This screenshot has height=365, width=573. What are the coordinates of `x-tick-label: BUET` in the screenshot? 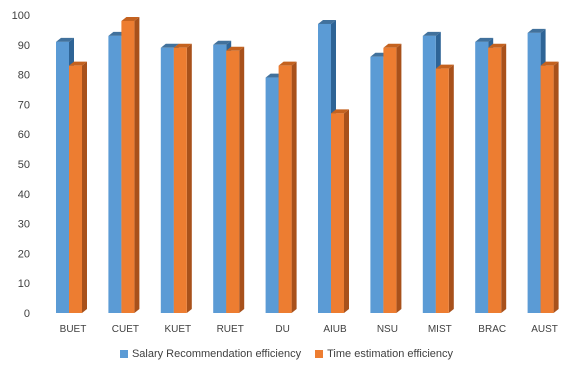 It's located at (73, 329).